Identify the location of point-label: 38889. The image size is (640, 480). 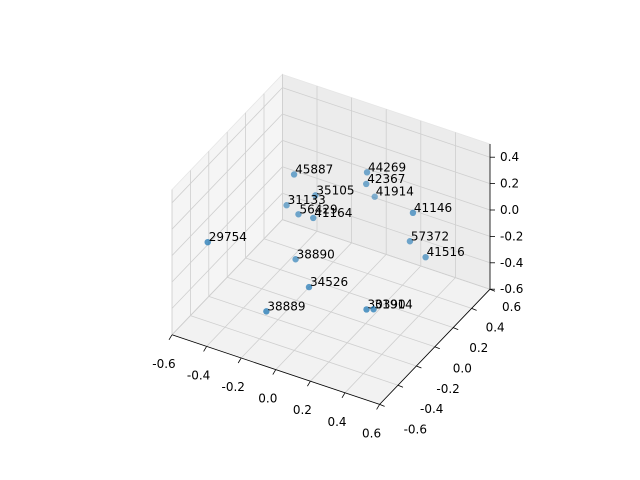
(286, 306).